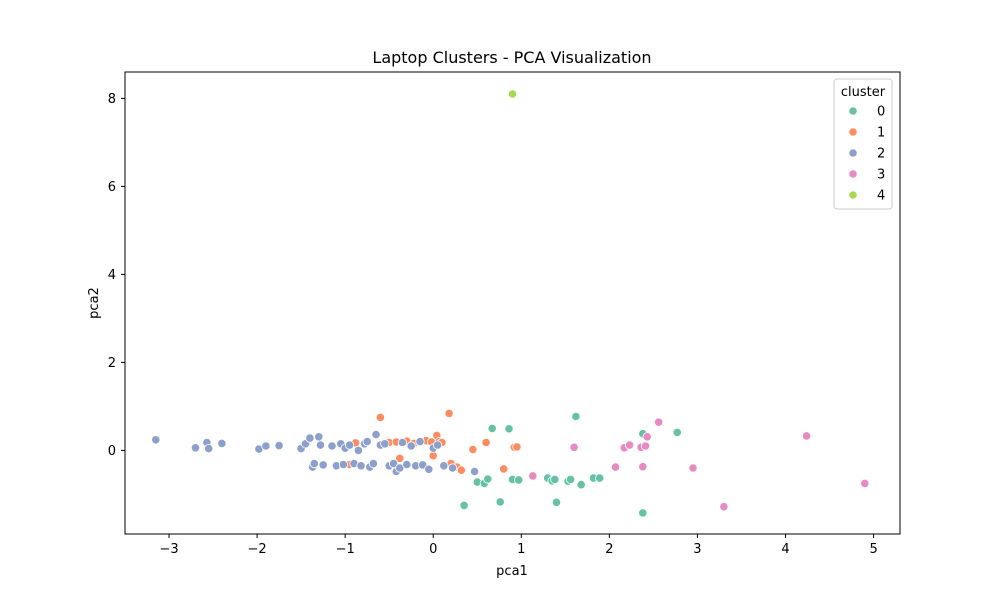  I want to click on x-axis-label: pca1, so click(512, 571).